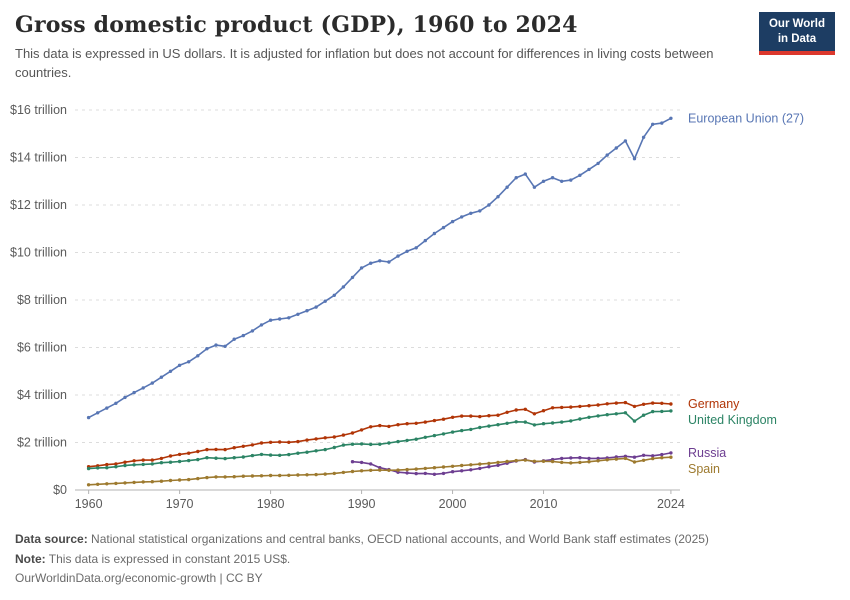 Image resolution: width=850 pixels, height=600 pixels. Describe the element at coordinates (379, 440) in the screenshot. I see `series-line-united-kingdom` at that location.